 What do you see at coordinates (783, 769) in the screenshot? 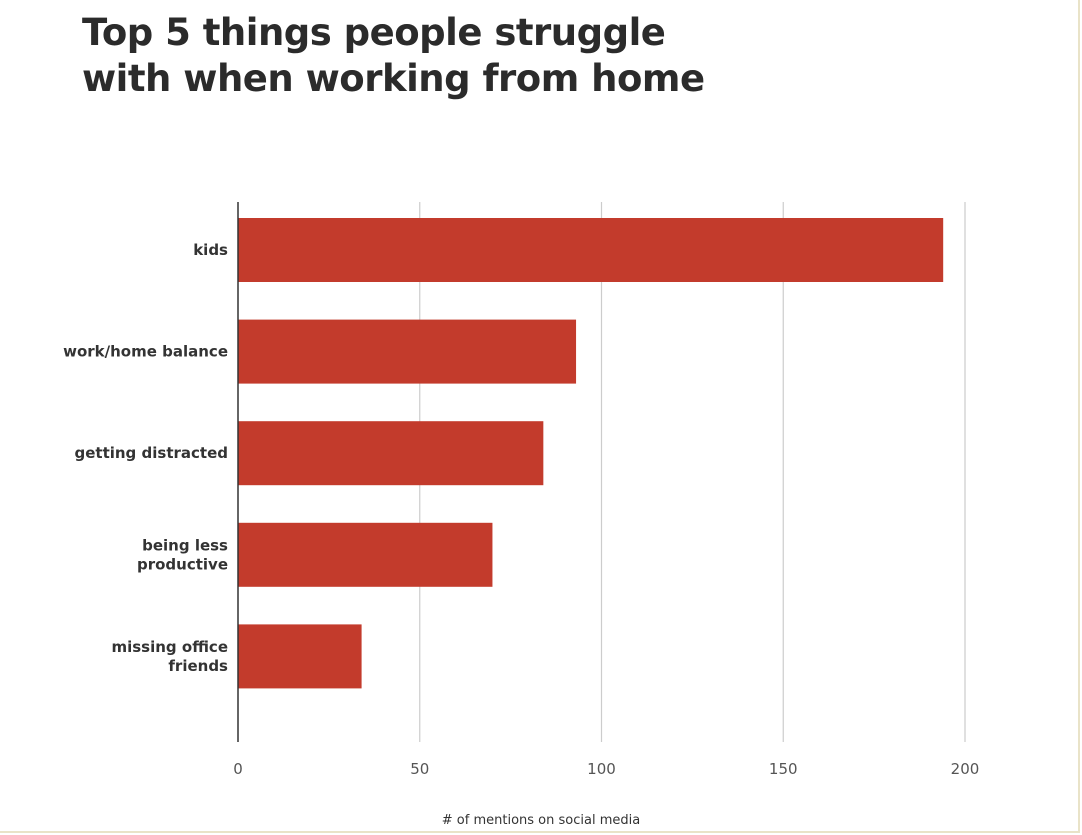
I see `x-tick-label: 150` at bounding box center [783, 769].